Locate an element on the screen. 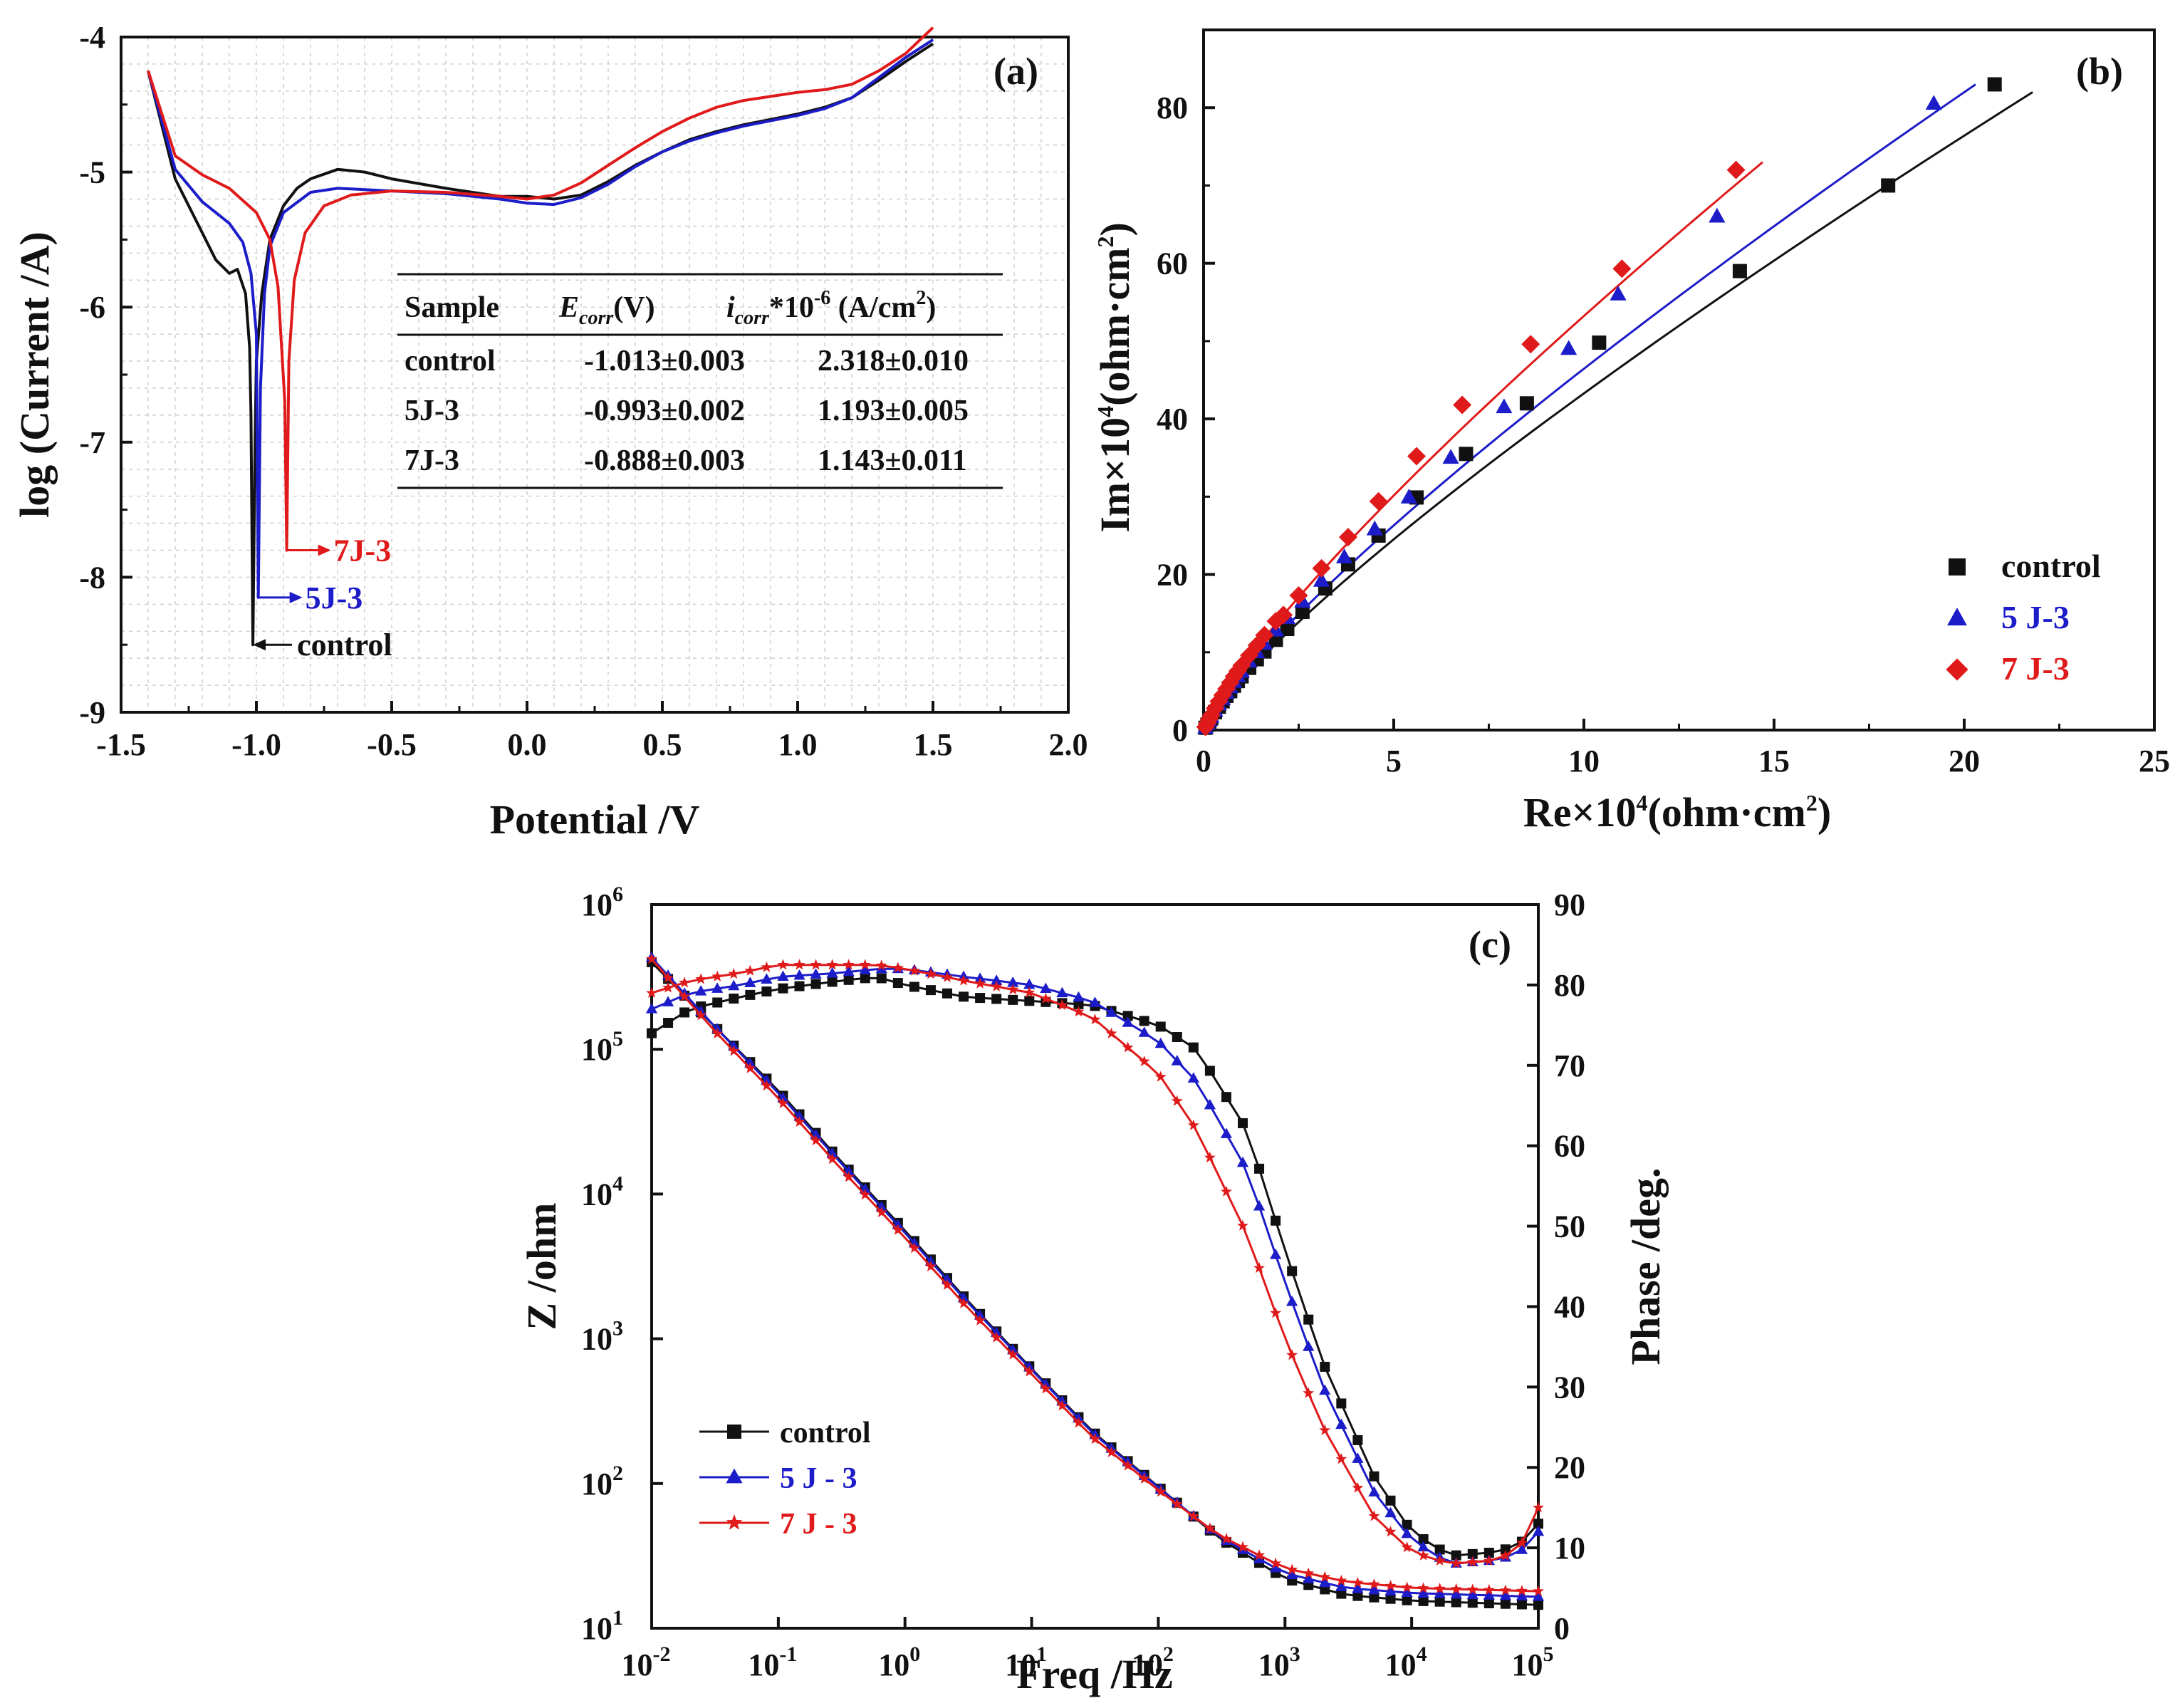 The height and width of the screenshot is (1708, 2180). data-point-control is located at coordinates (1302, 611).